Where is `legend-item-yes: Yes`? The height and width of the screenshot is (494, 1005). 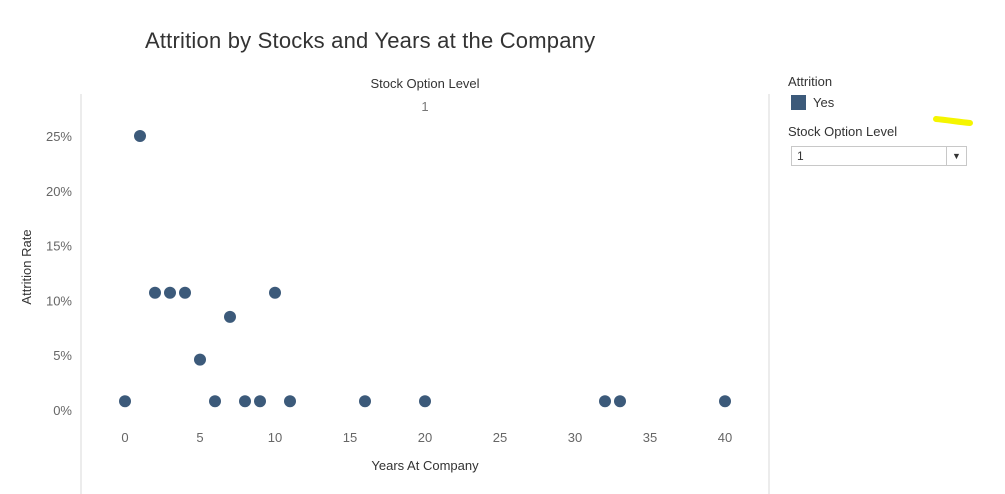
legend-item-yes: Yes is located at coordinates (882, 102).